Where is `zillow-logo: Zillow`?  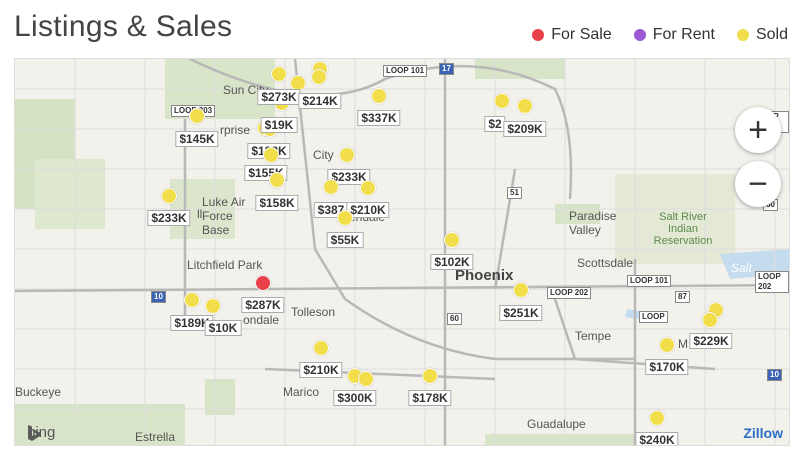
zillow-logo: Zillow is located at coordinates (763, 433).